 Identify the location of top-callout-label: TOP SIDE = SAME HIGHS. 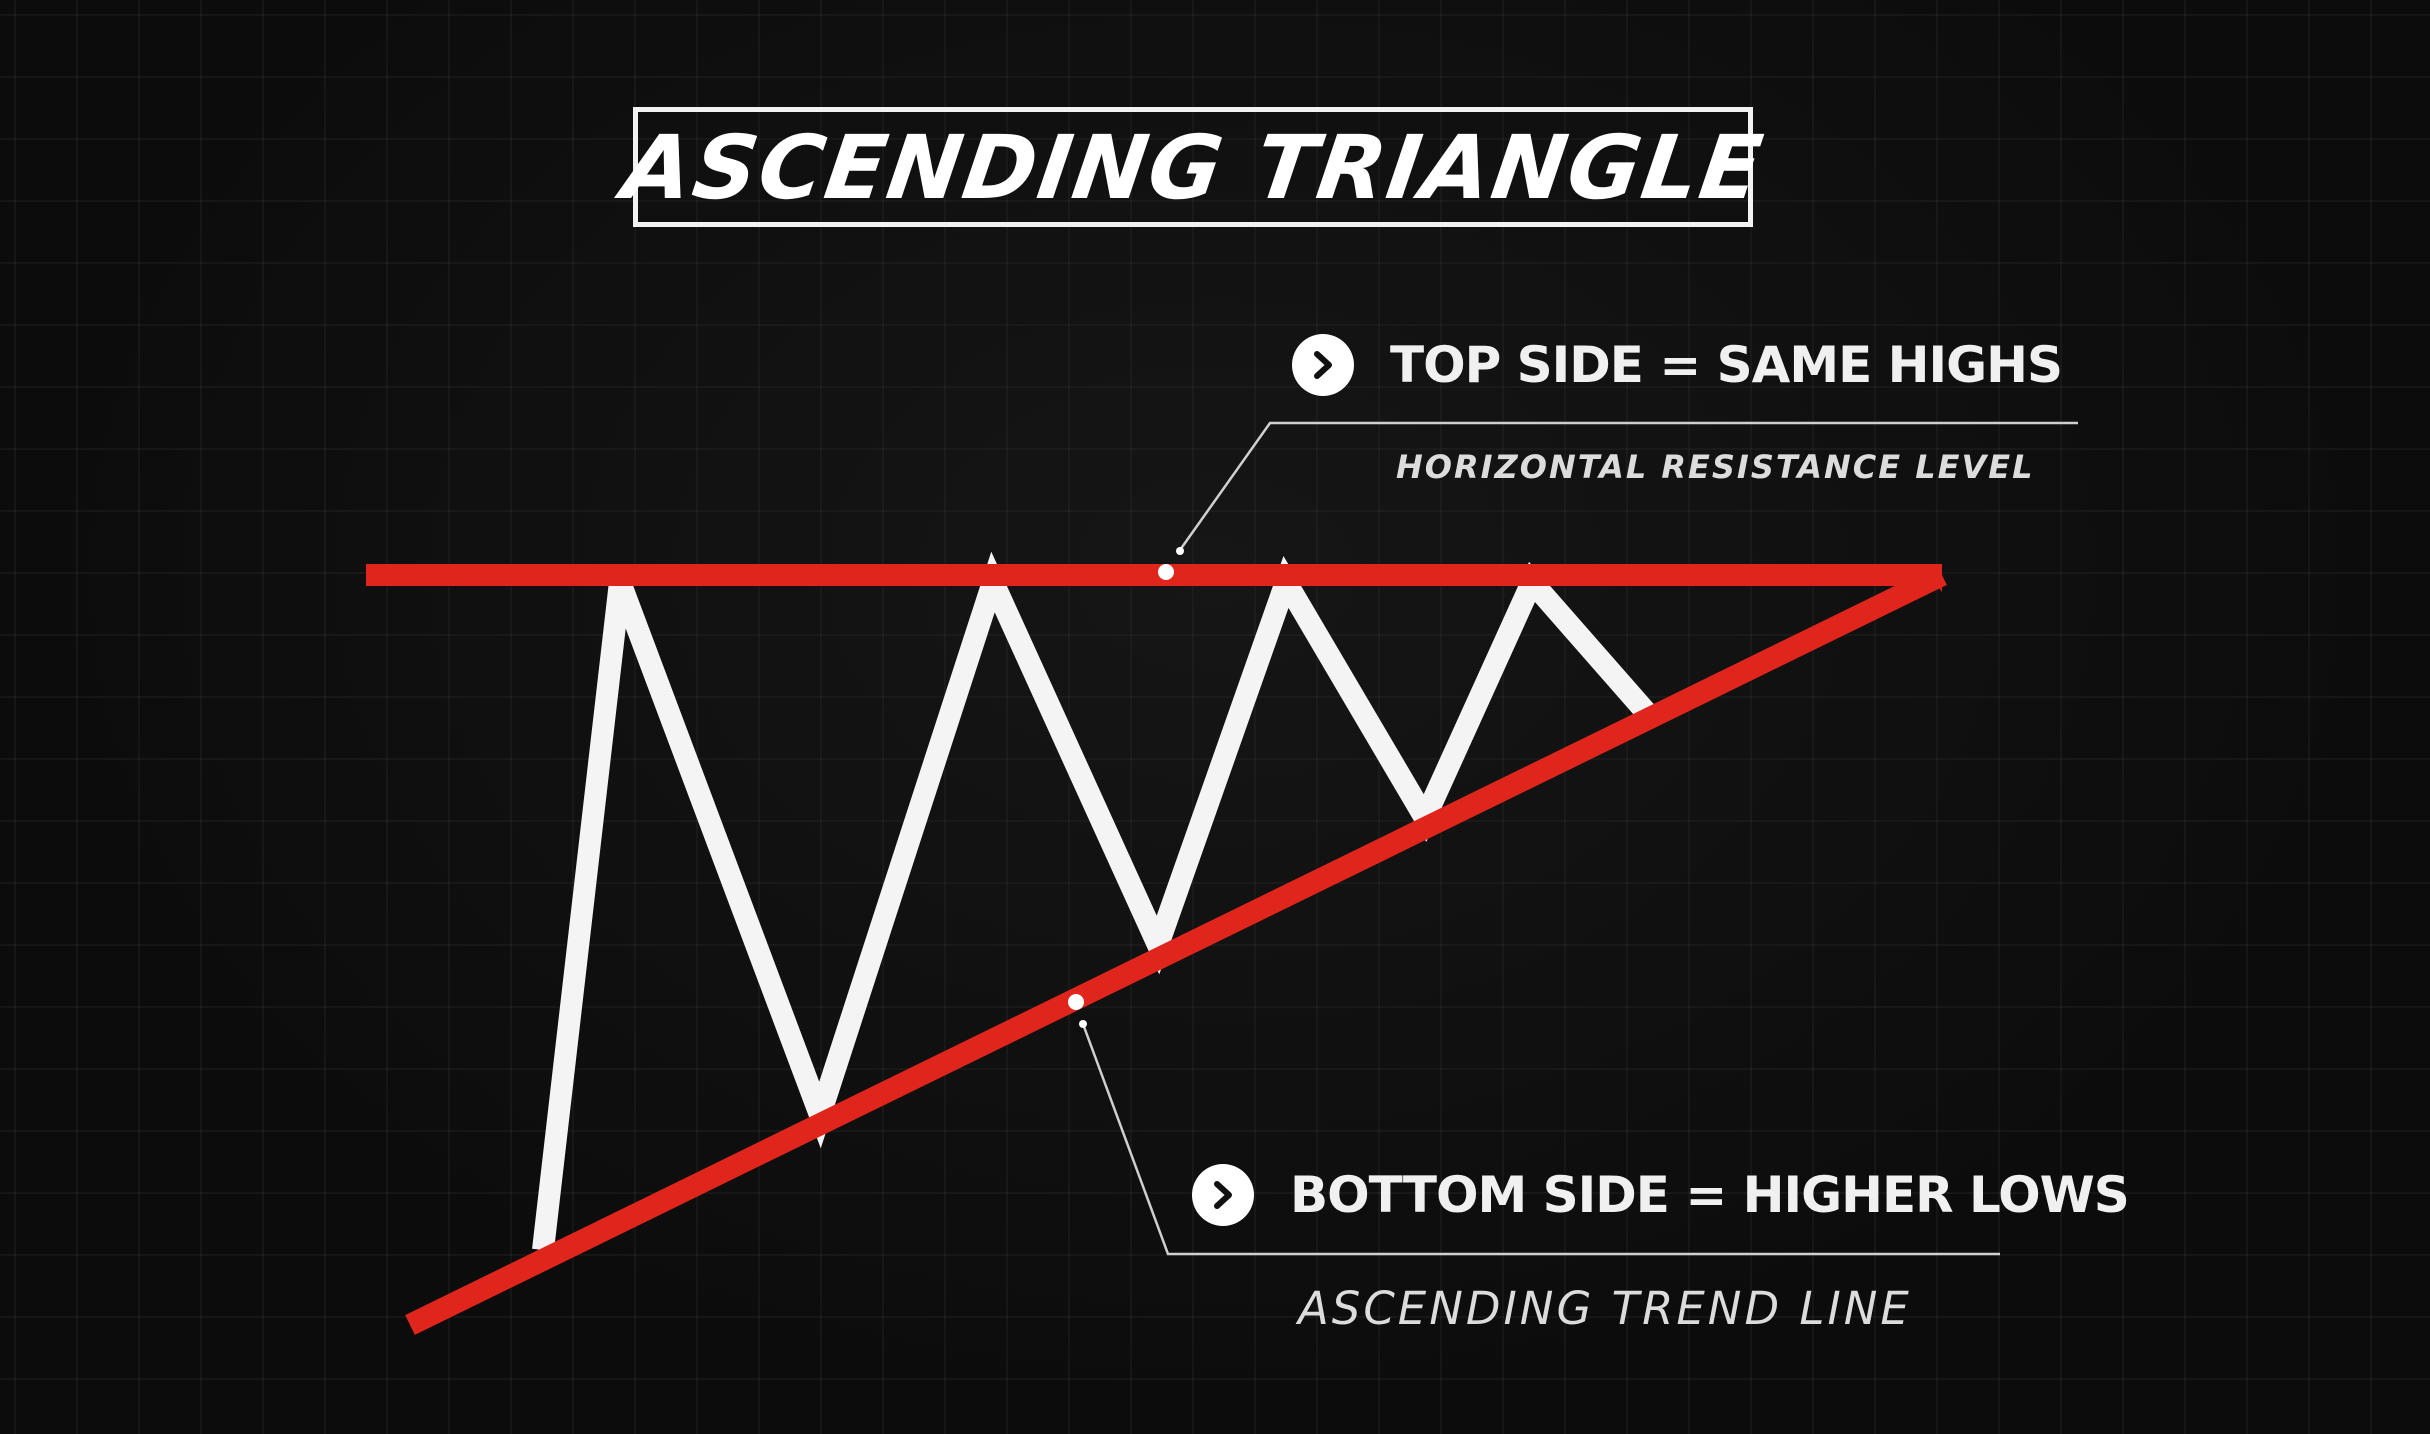
(1726, 365).